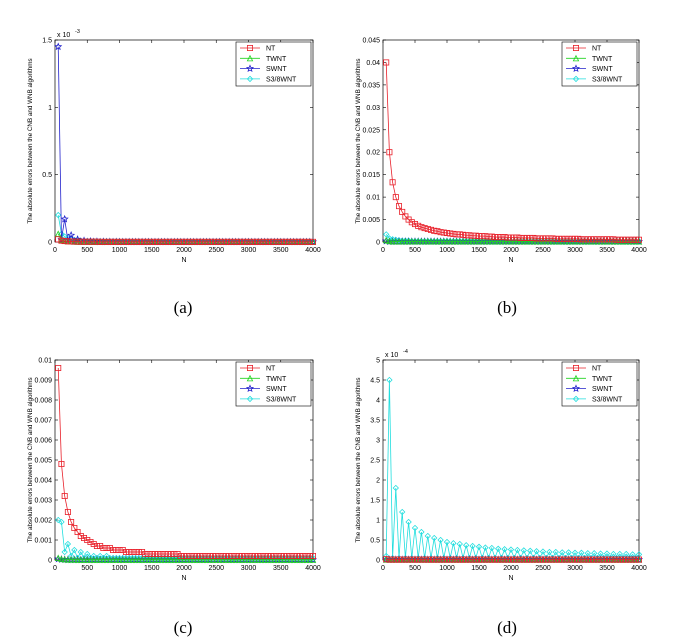  Describe the element at coordinates (43, 541) in the screenshot. I see `y-tick-label: 0.001` at that location.